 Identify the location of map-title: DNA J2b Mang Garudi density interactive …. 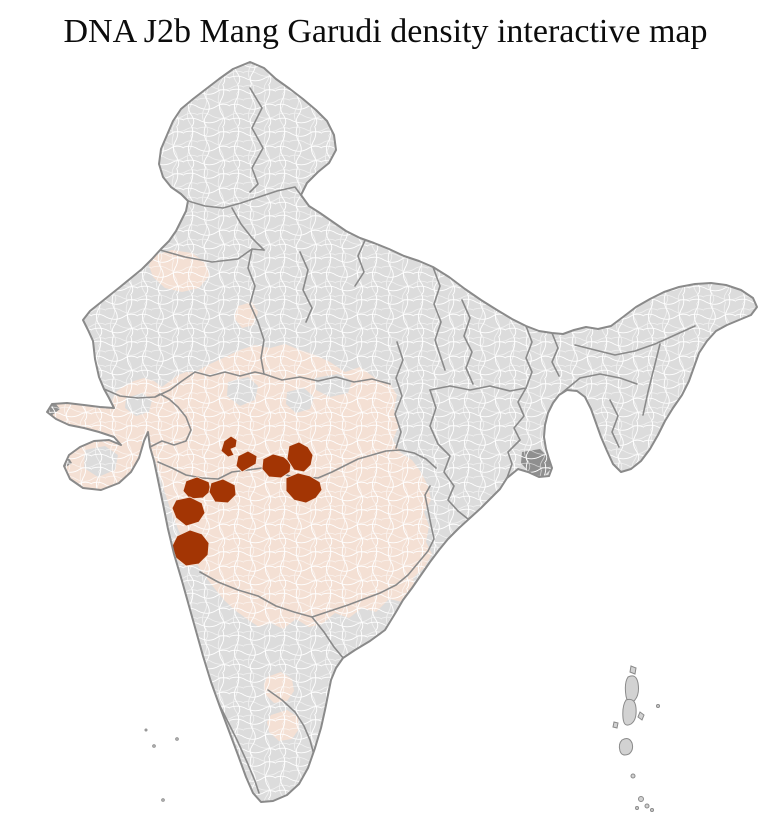
(385, 31).